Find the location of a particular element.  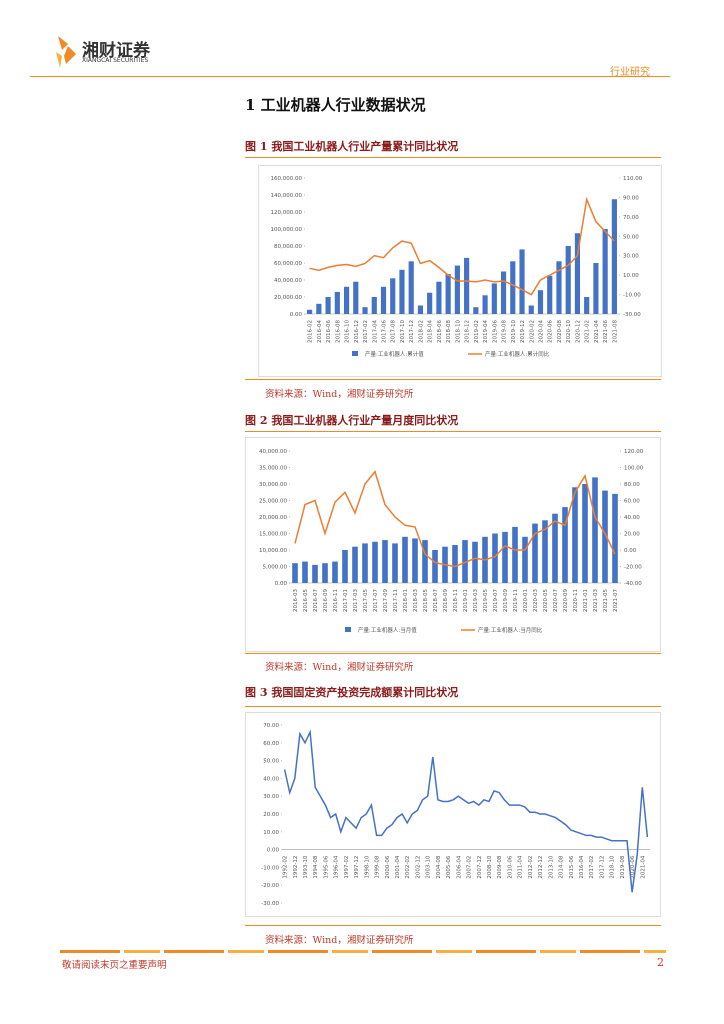

x-tick-label: 2019-12 is located at coordinates (523, 331).